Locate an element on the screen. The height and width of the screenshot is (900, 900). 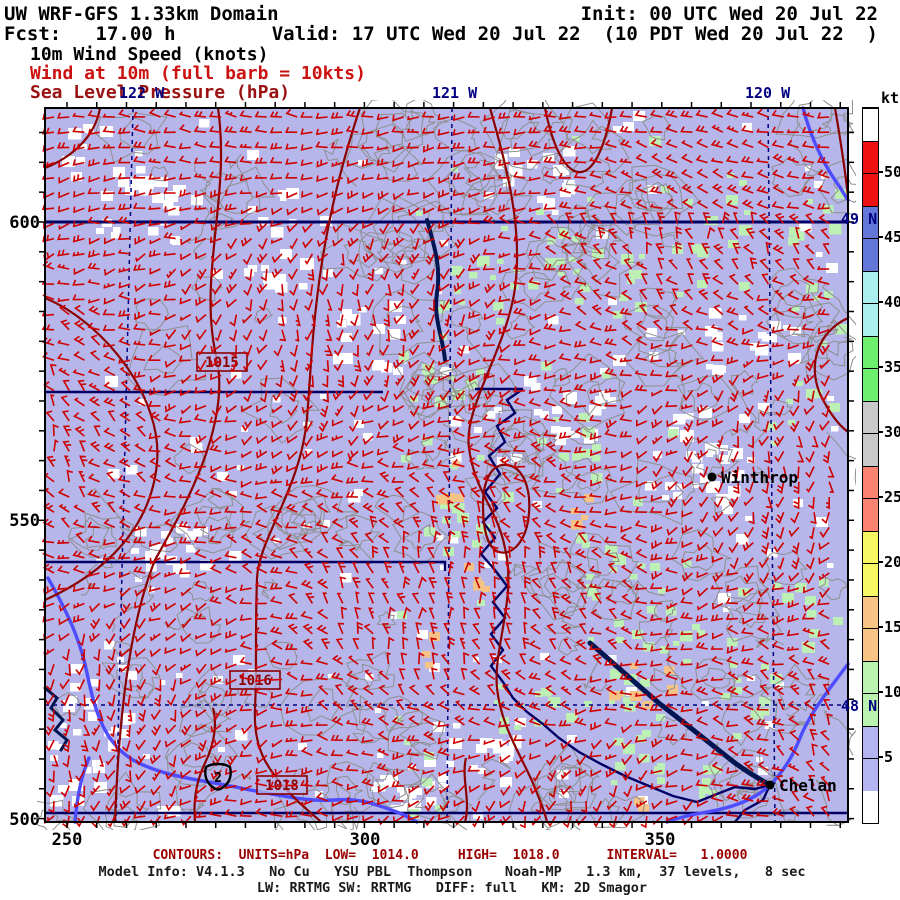
lat-label-48n: 48 N is located at coordinates (859, 706).